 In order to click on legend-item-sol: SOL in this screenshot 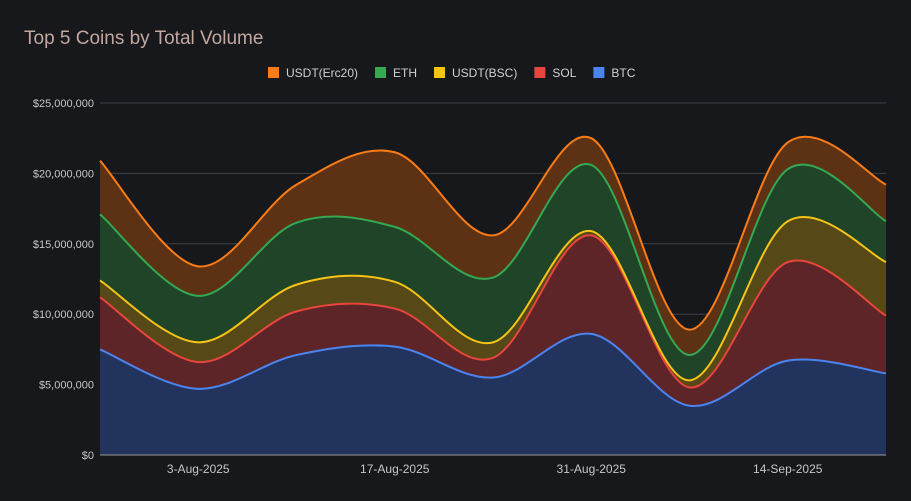, I will do `click(555, 73)`.